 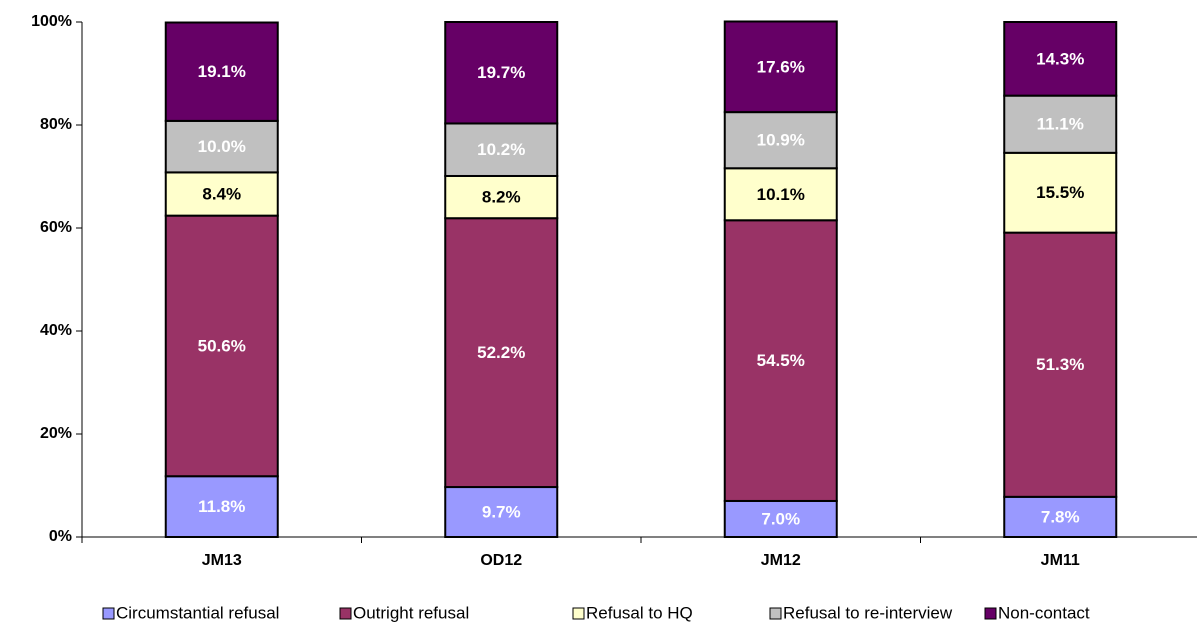 I want to click on value-label: 14.3%, so click(x=1060, y=58).